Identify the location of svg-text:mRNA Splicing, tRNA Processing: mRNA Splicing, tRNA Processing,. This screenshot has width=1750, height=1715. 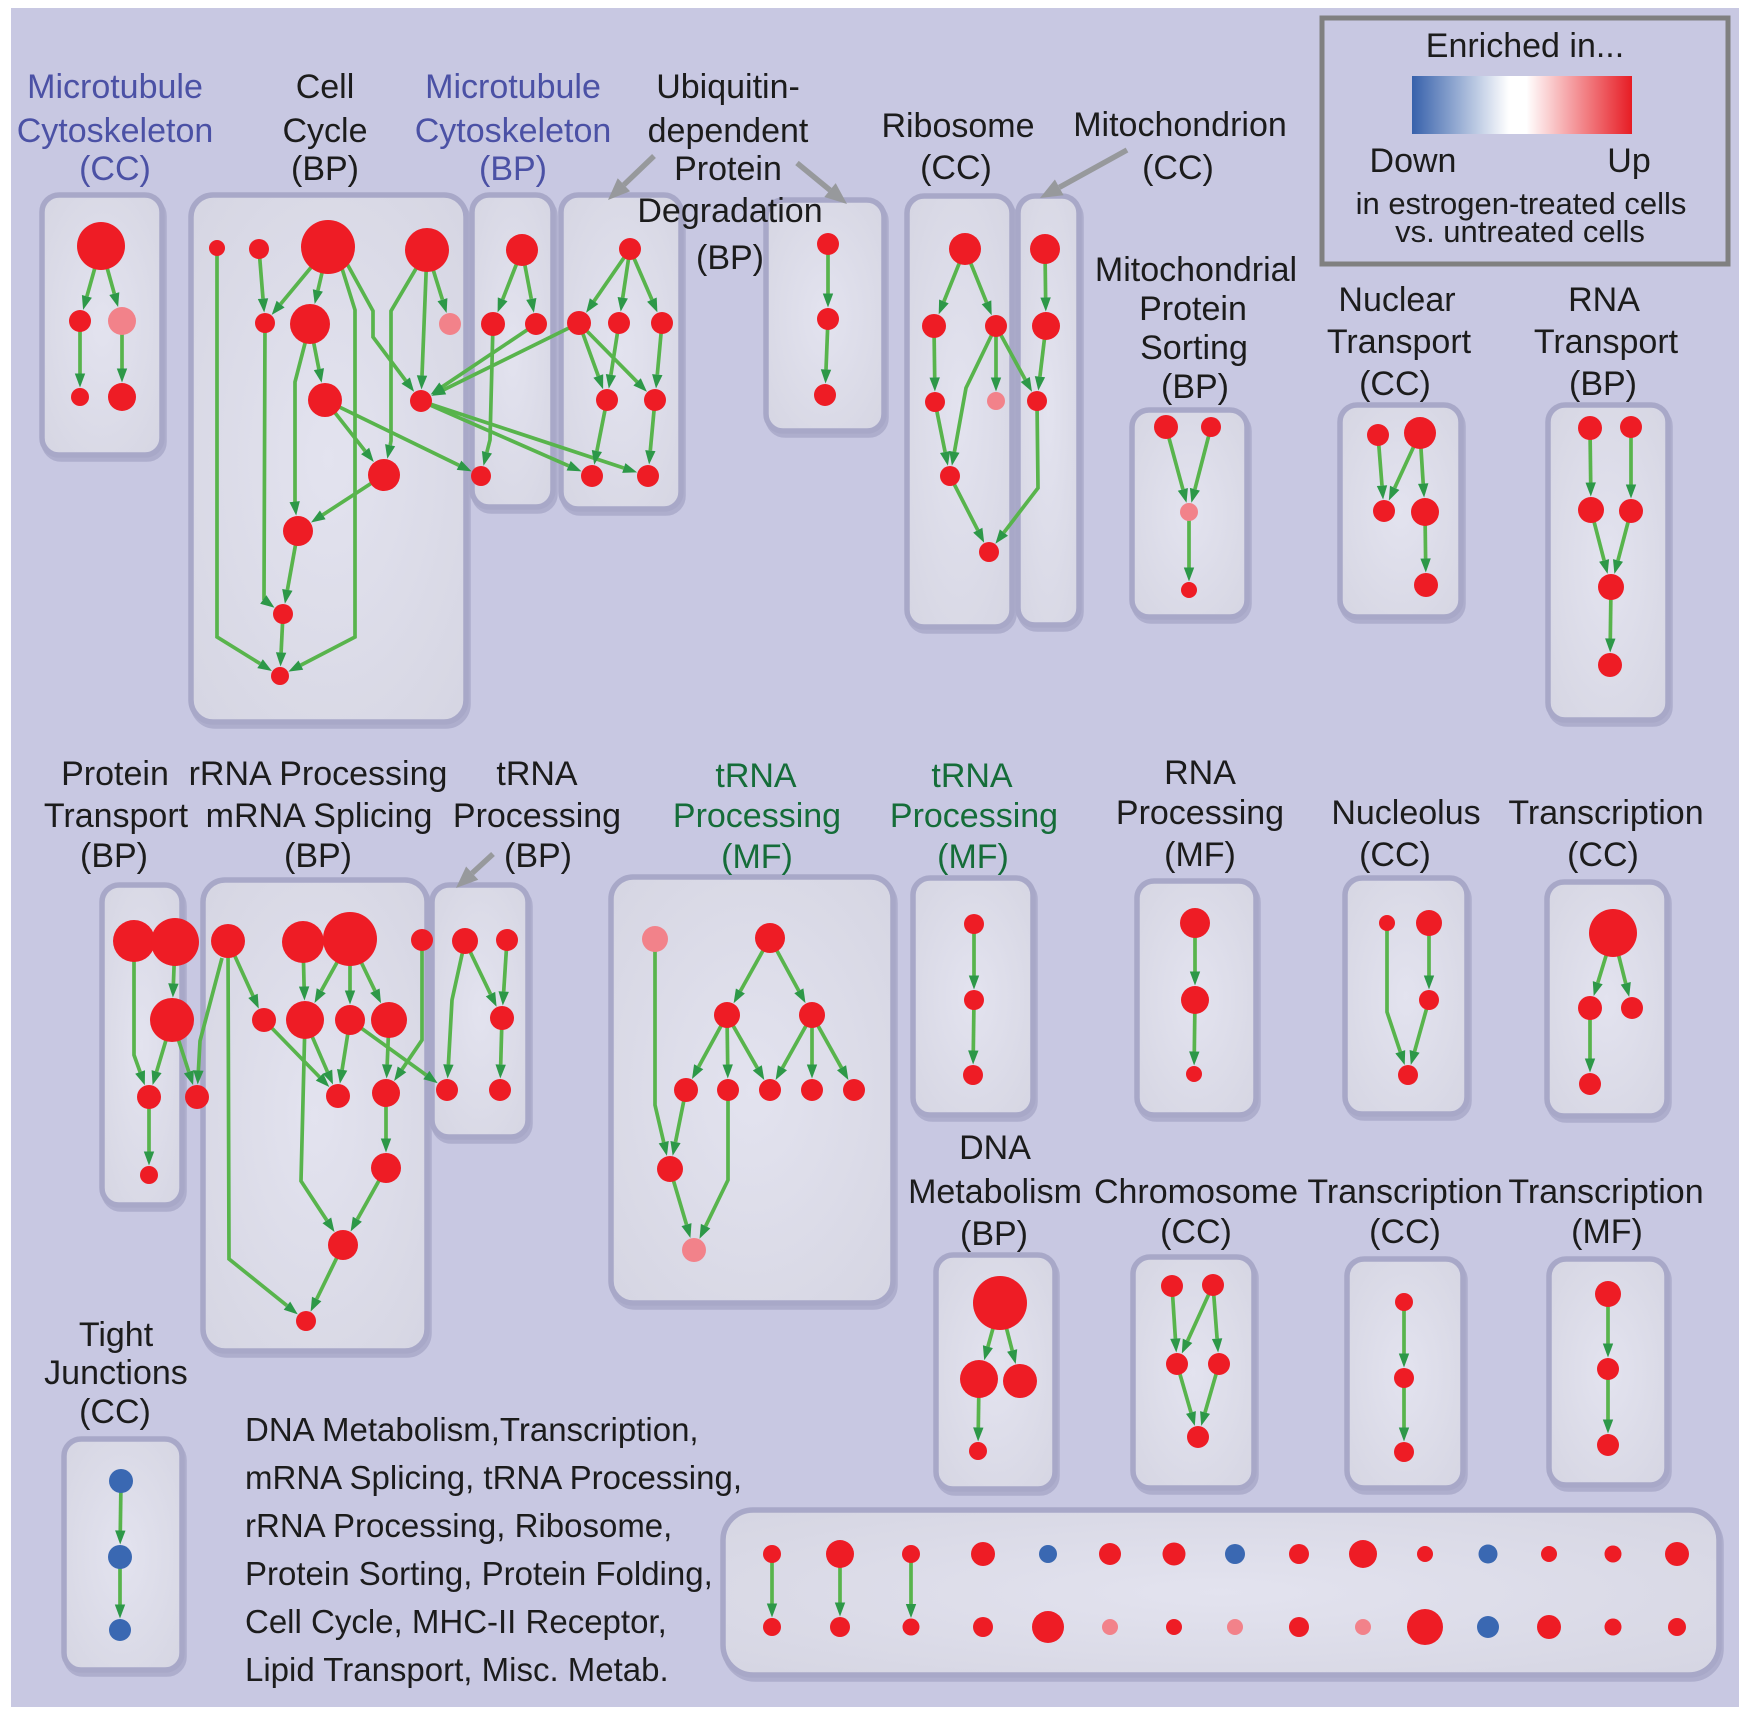
(493, 1477).